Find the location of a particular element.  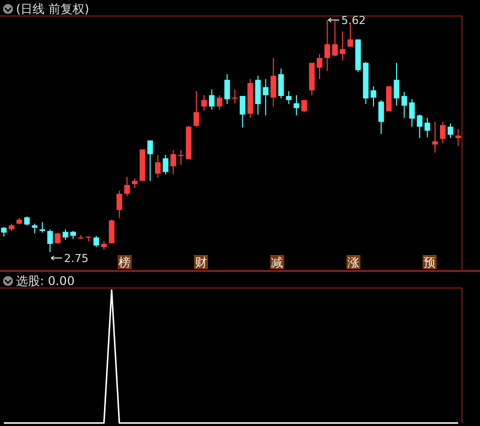

text: 财 is located at coordinates (200, 263).